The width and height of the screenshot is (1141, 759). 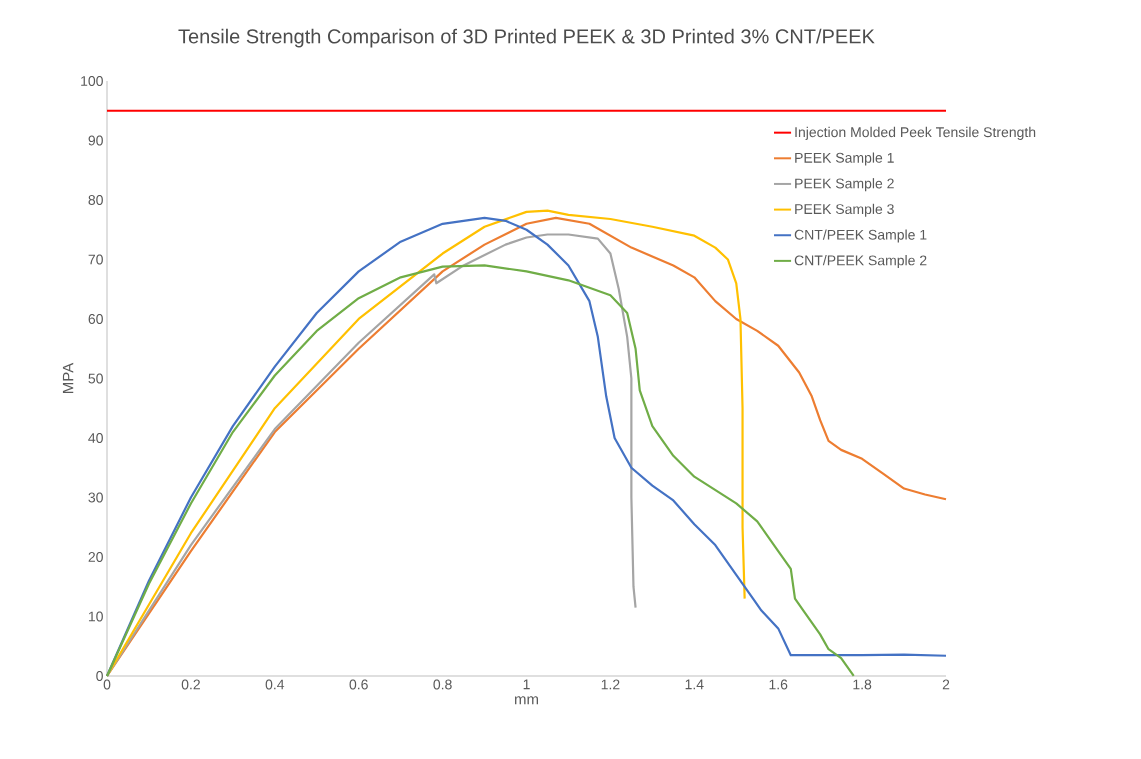 What do you see at coordinates (95, 616) in the screenshot?
I see `y-tick-label: 10` at bounding box center [95, 616].